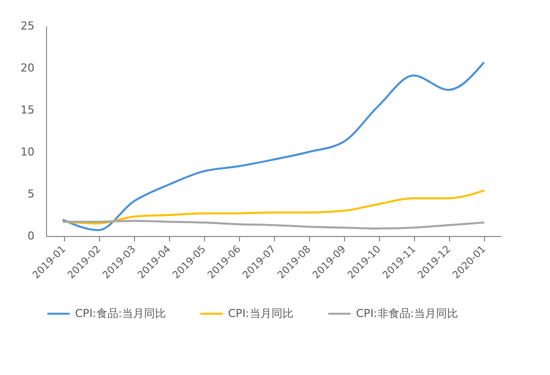  I want to click on legend-label: CPI:当月同比, so click(261, 313).